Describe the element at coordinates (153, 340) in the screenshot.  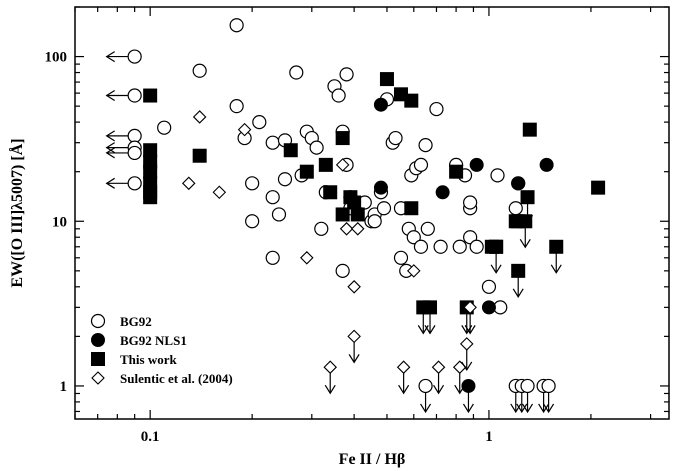
I see `legend-label-bg92-nls1: BG92 NLS1` at that location.